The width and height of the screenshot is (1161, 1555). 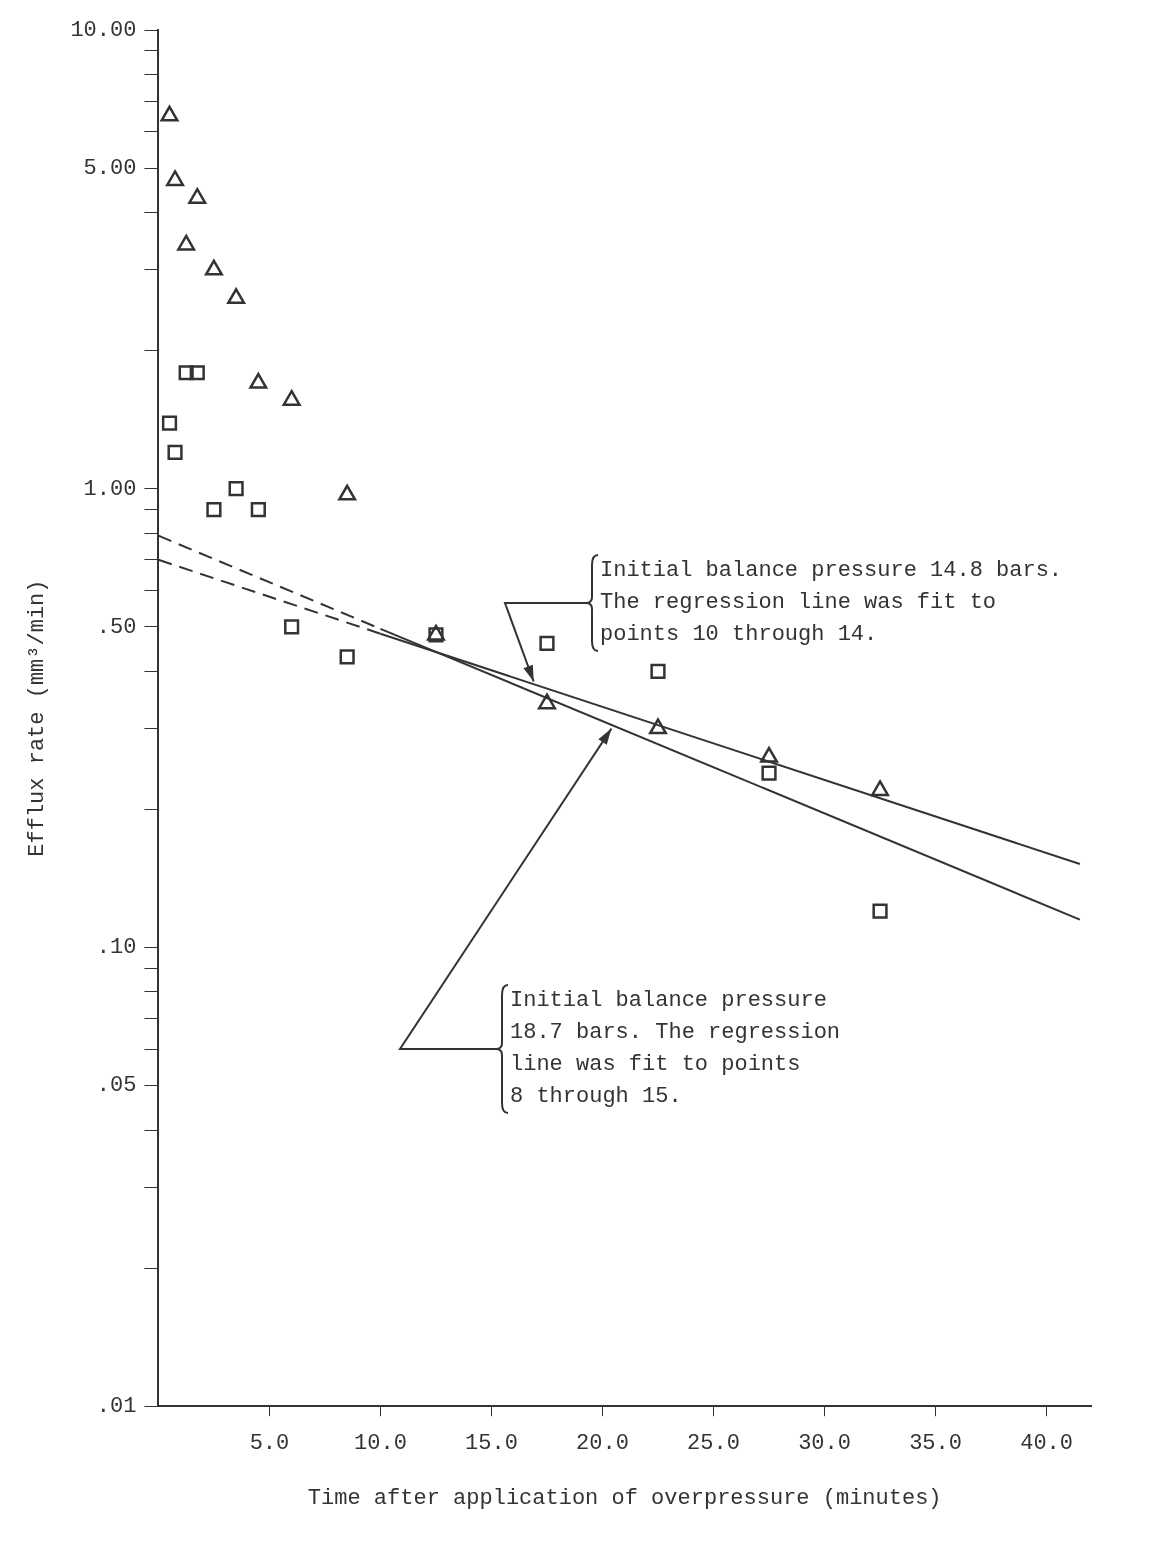 What do you see at coordinates (269, 1444) in the screenshot?
I see `x-tick-label: 5.0` at bounding box center [269, 1444].